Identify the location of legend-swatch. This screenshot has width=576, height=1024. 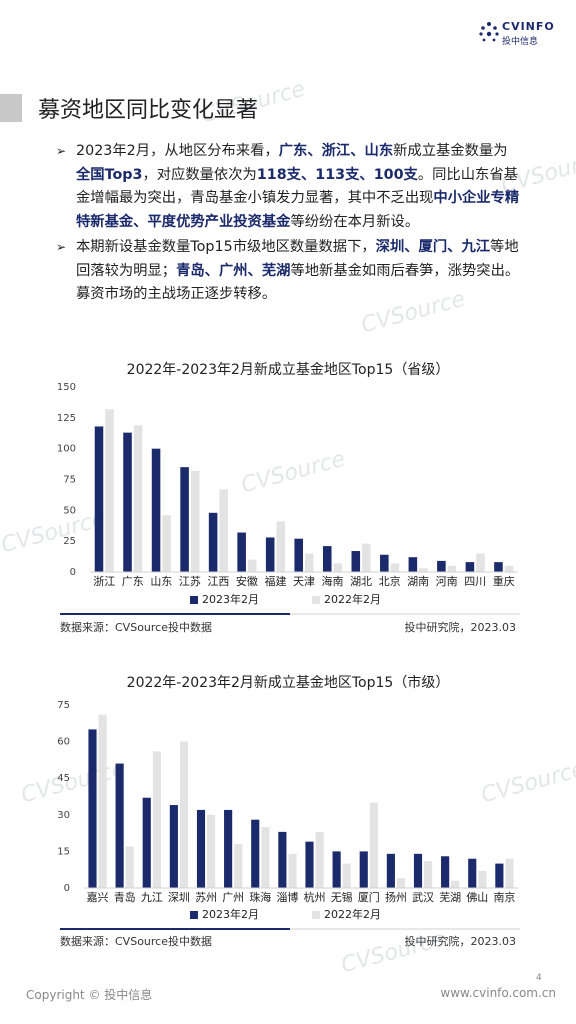
(194, 915).